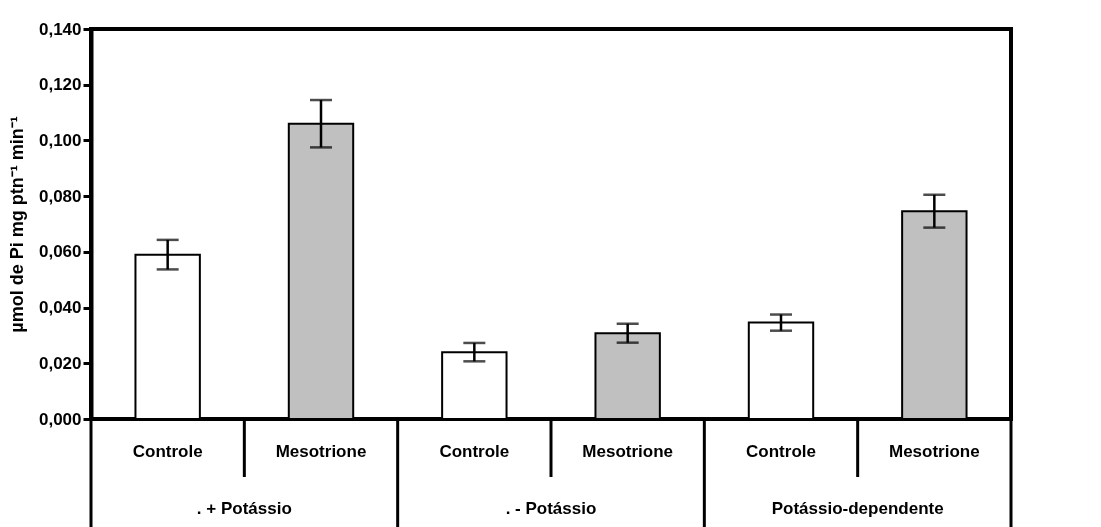 This screenshot has width=1101, height=527. Describe the element at coordinates (244, 508) in the screenshot. I see `x-tick-label: . + Potássio` at that location.